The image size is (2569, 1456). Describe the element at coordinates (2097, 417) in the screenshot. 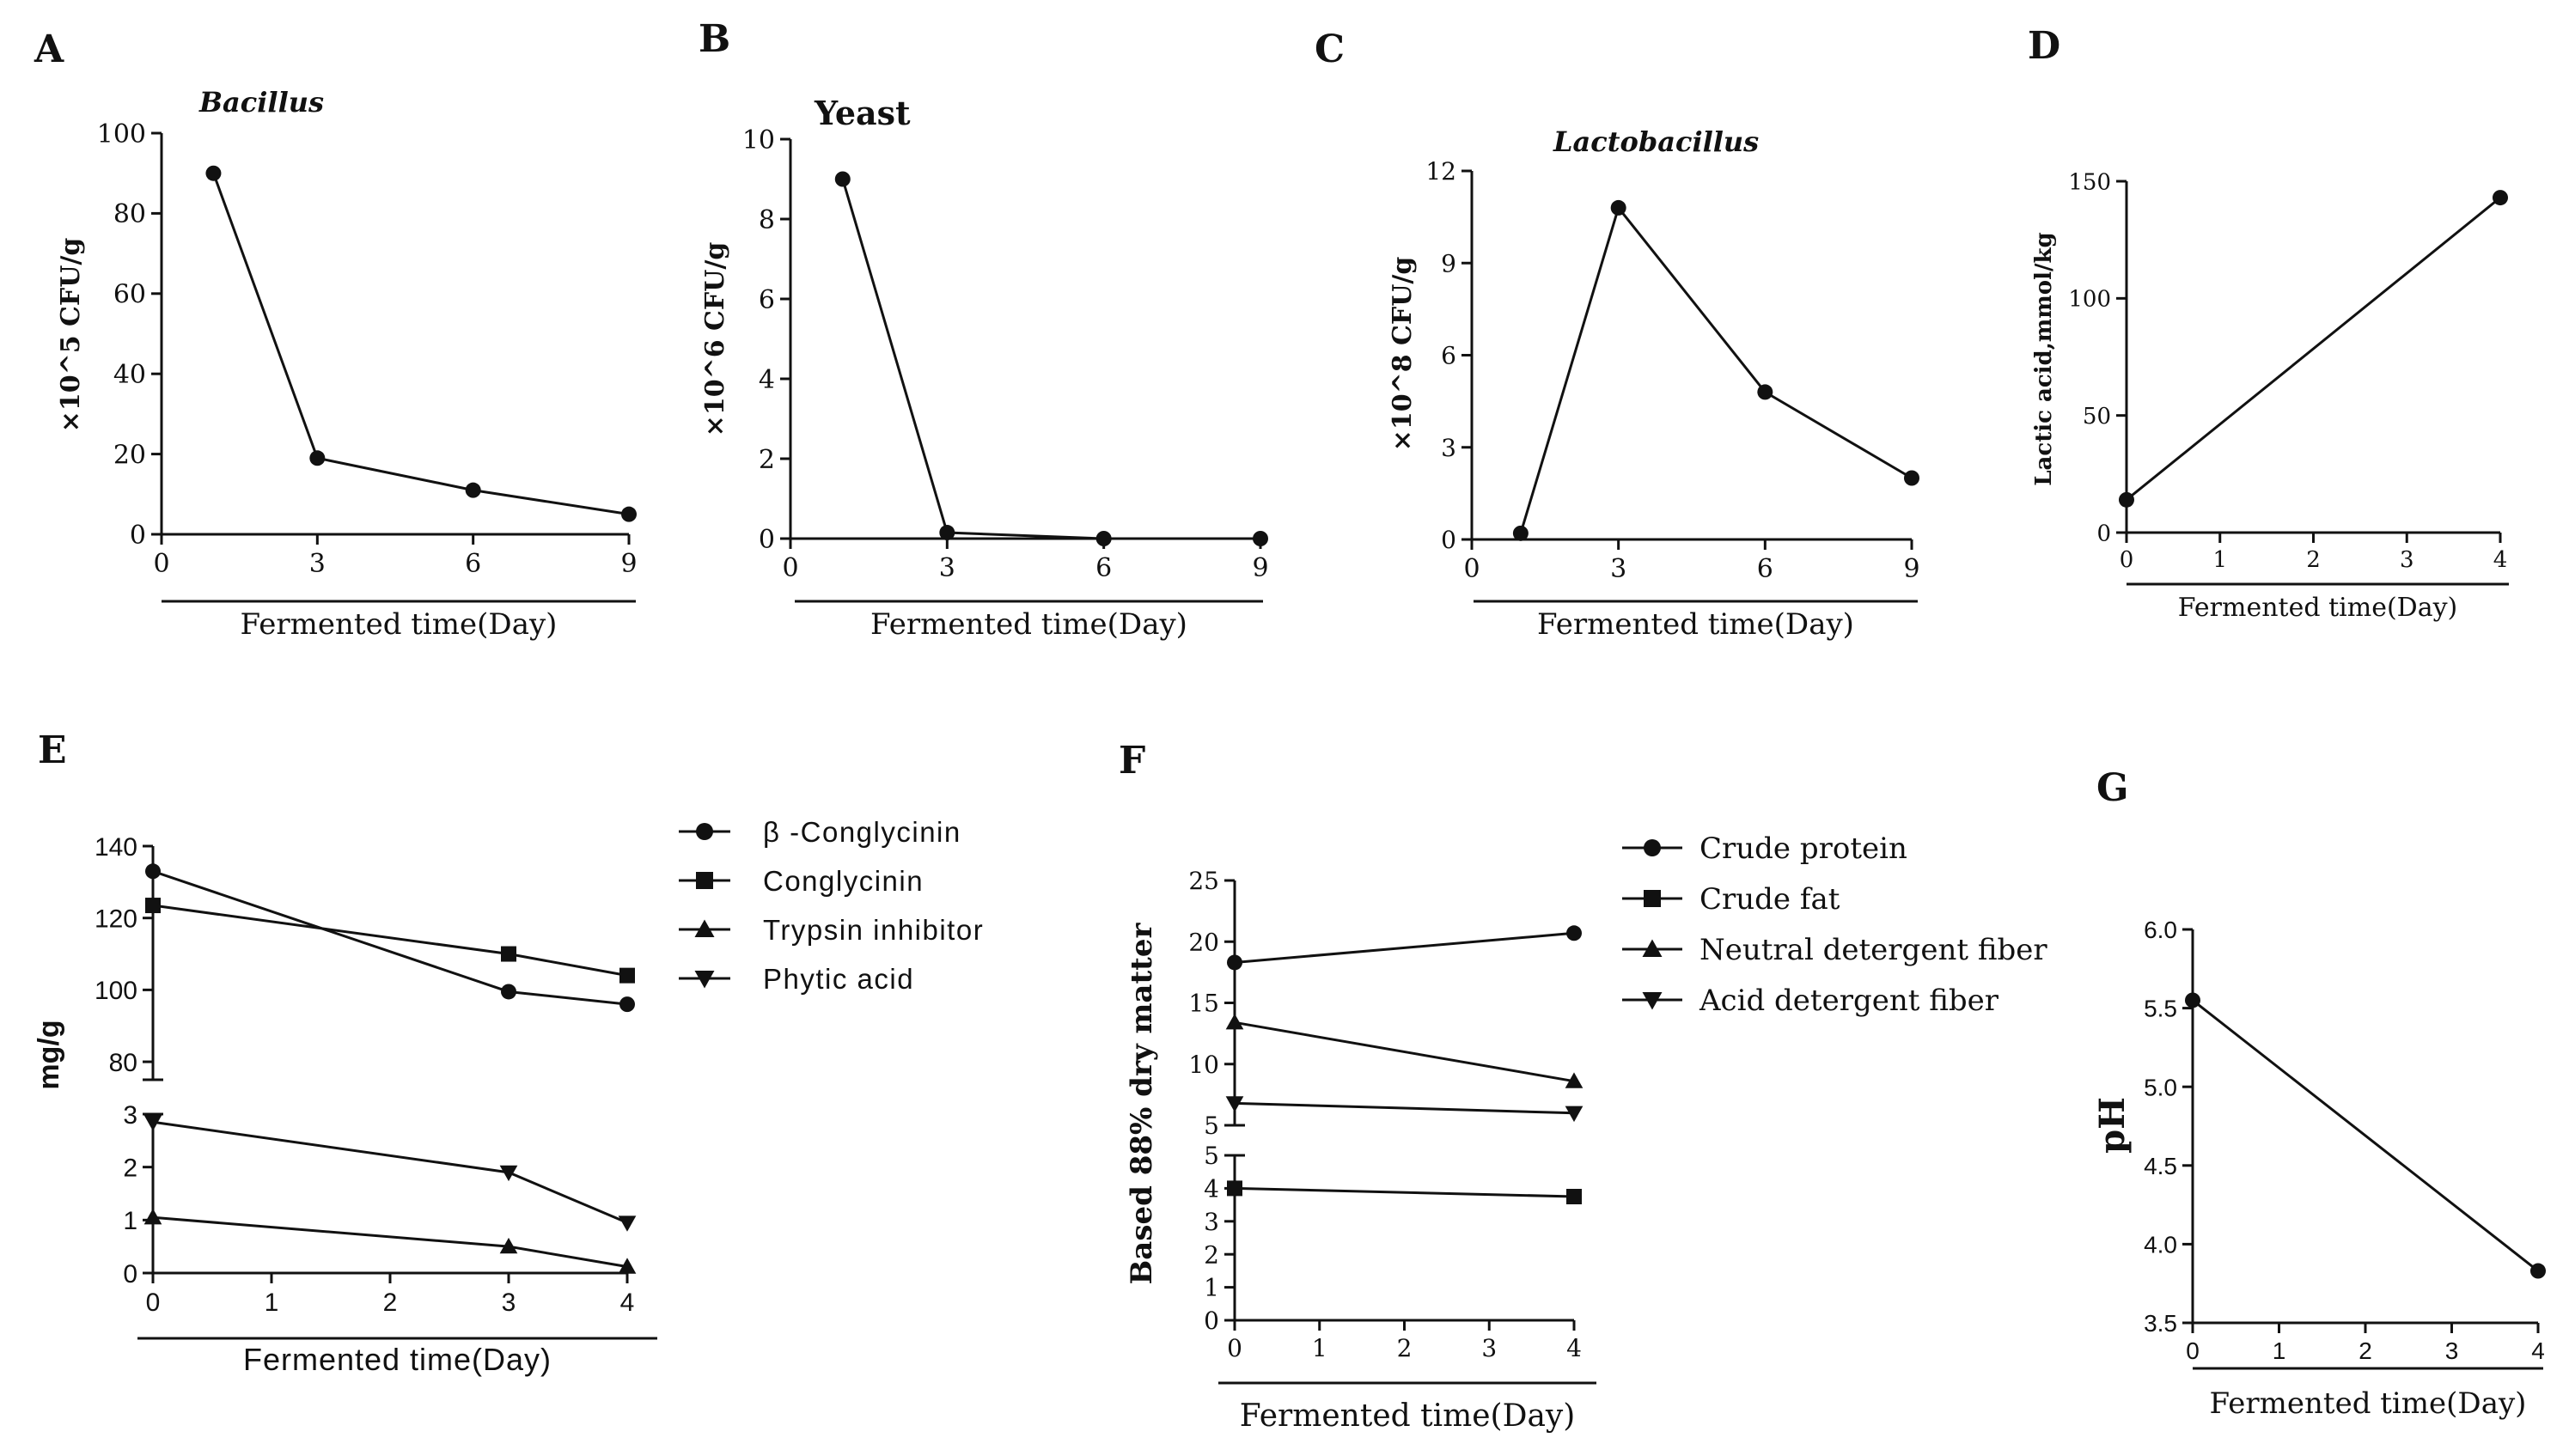

I see `y-tick-label: 50` at that location.